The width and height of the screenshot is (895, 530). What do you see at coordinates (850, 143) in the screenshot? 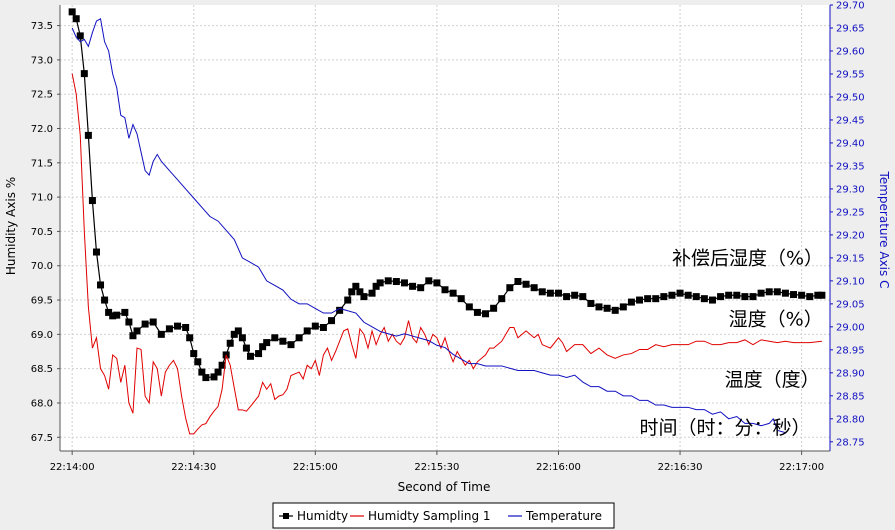
I see `right-tick-label: 29.40` at bounding box center [850, 143].